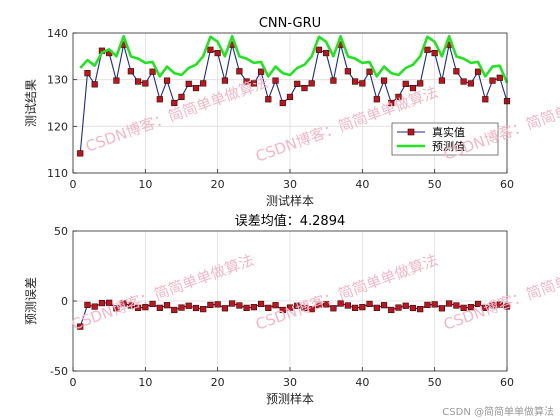 The width and height of the screenshot is (560, 420). What do you see at coordinates (411, 132) in the screenshot?
I see `legend-marker-actual` at bounding box center [411, 132].